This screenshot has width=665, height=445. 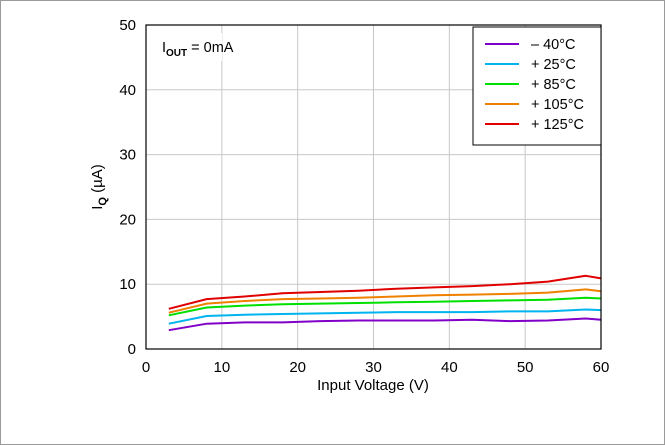 I want to click on x-tick-label: 30, so click(x=373, y=367).